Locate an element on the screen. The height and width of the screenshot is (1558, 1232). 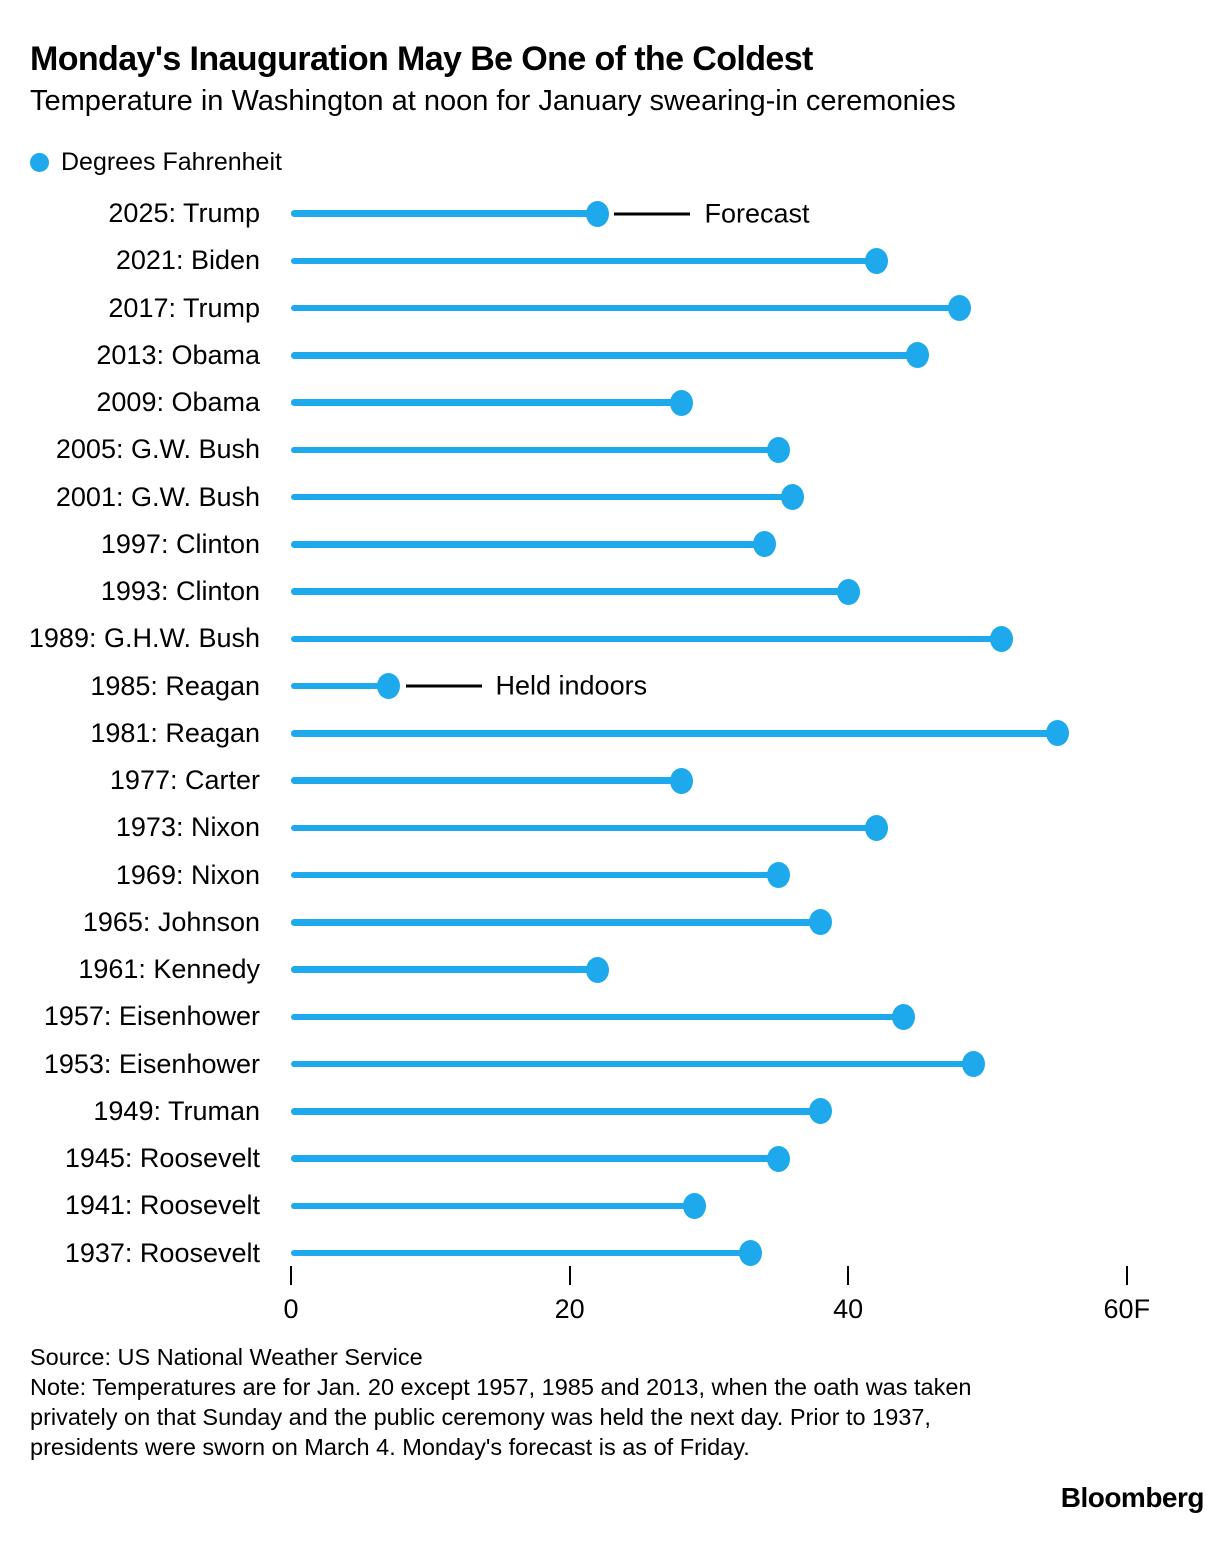
chart-row: 2005: G.W. Bush is located at coordinates (616, 449).